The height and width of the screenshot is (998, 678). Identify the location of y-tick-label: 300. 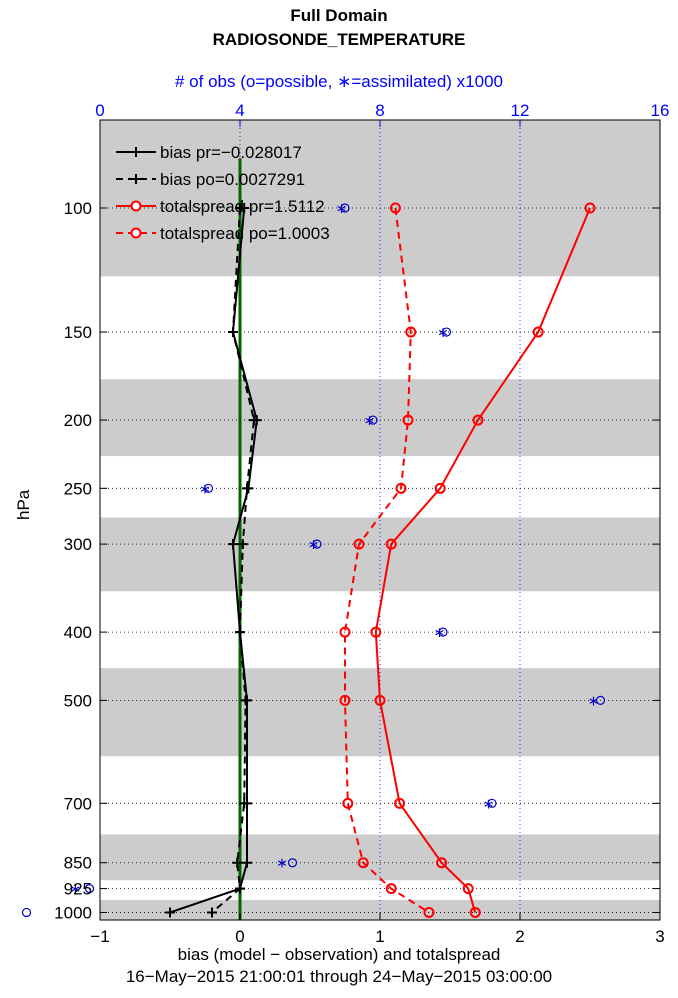
(78, 544).